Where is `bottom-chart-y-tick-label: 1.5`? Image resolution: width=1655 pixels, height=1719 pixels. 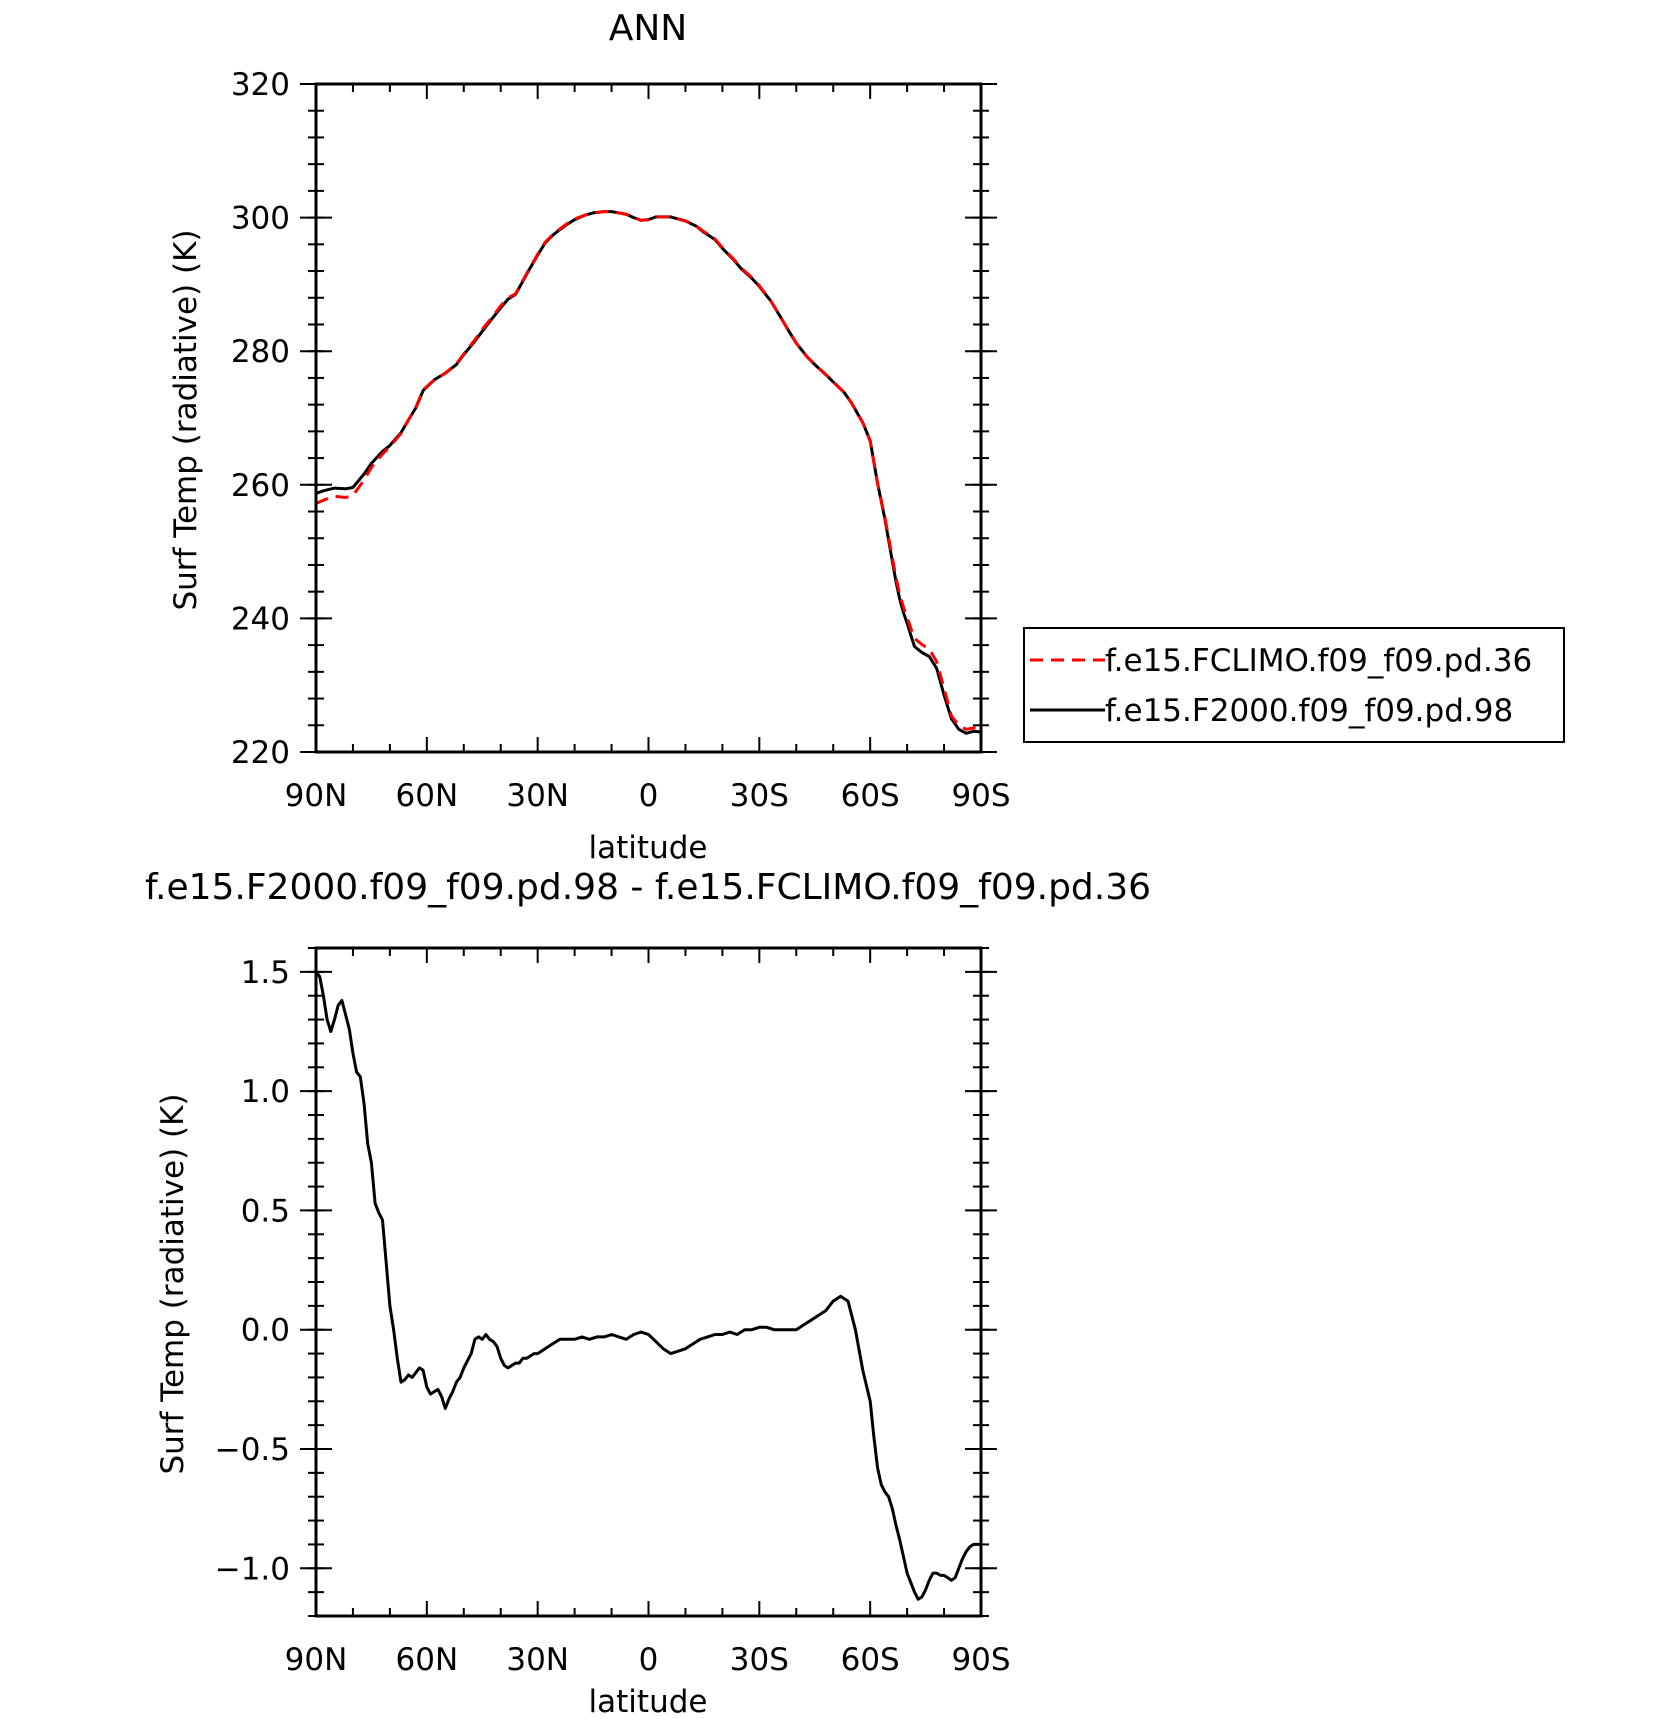 bottom-chart-y-tick-label: 1.5 is located at coordinates (265, 973).